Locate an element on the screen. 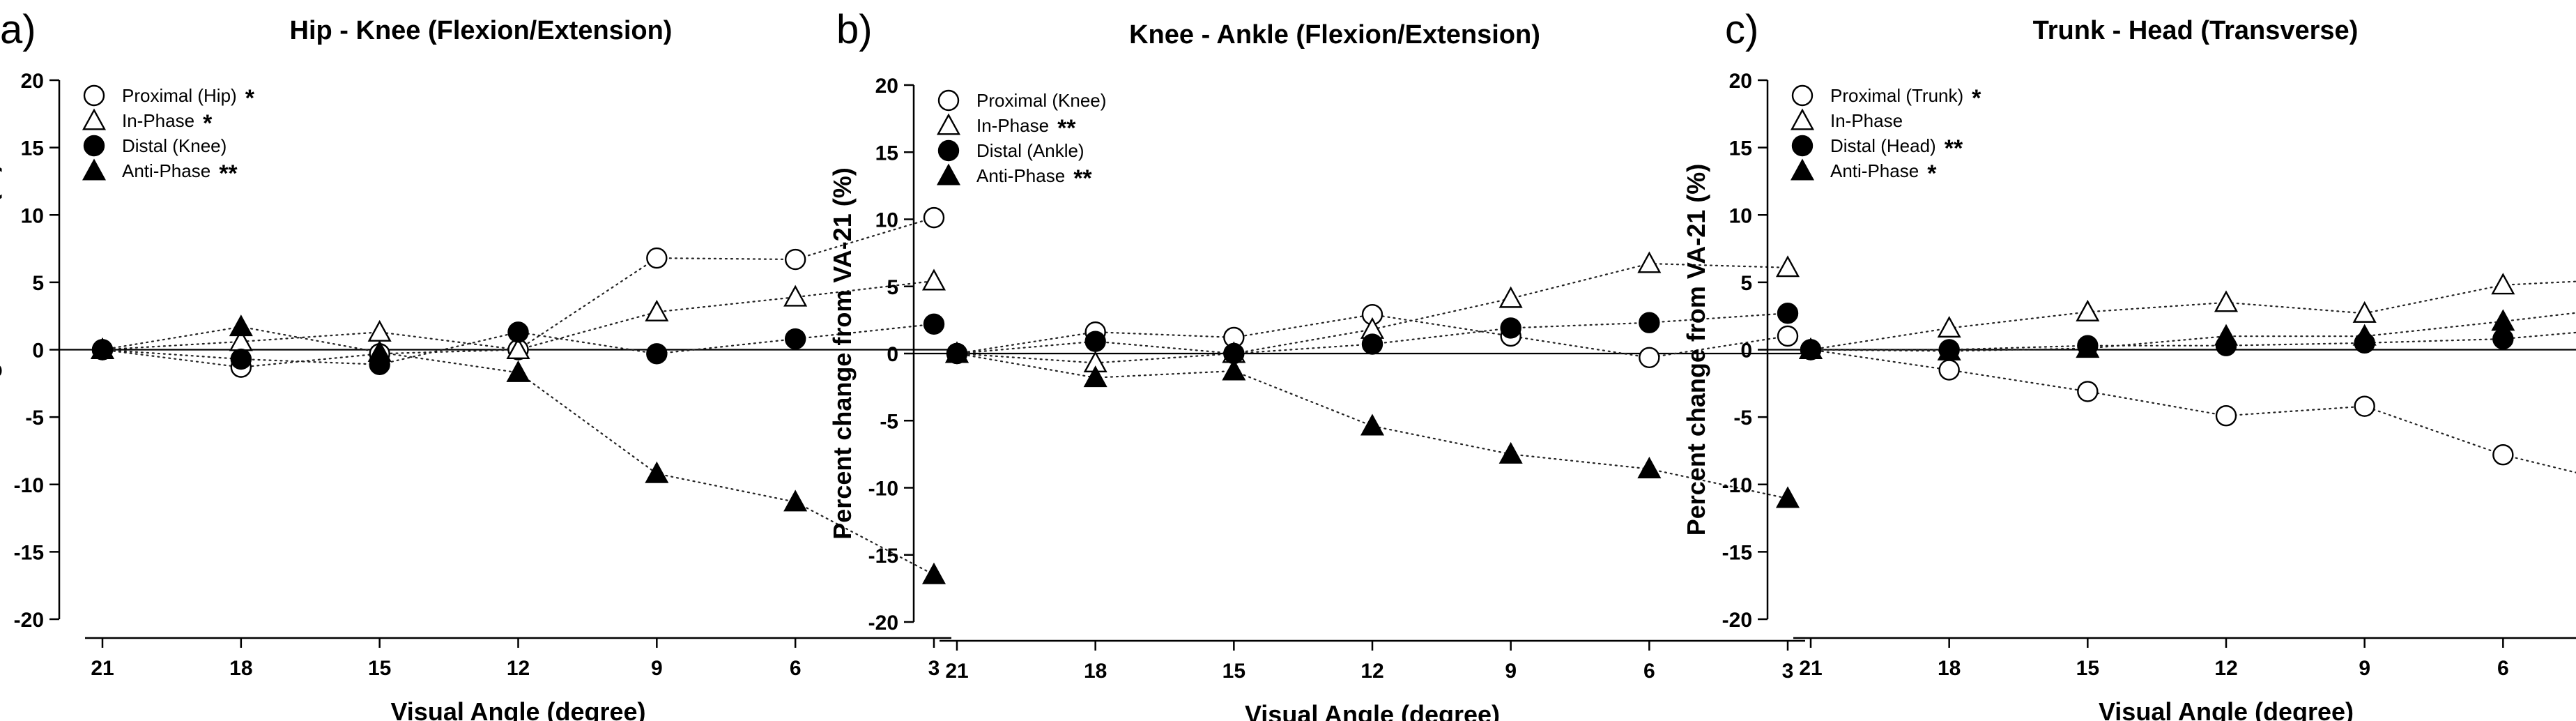 The image size is (2576, 721). legend-label: Distal (Knee) is located at coordinates (174, 145).